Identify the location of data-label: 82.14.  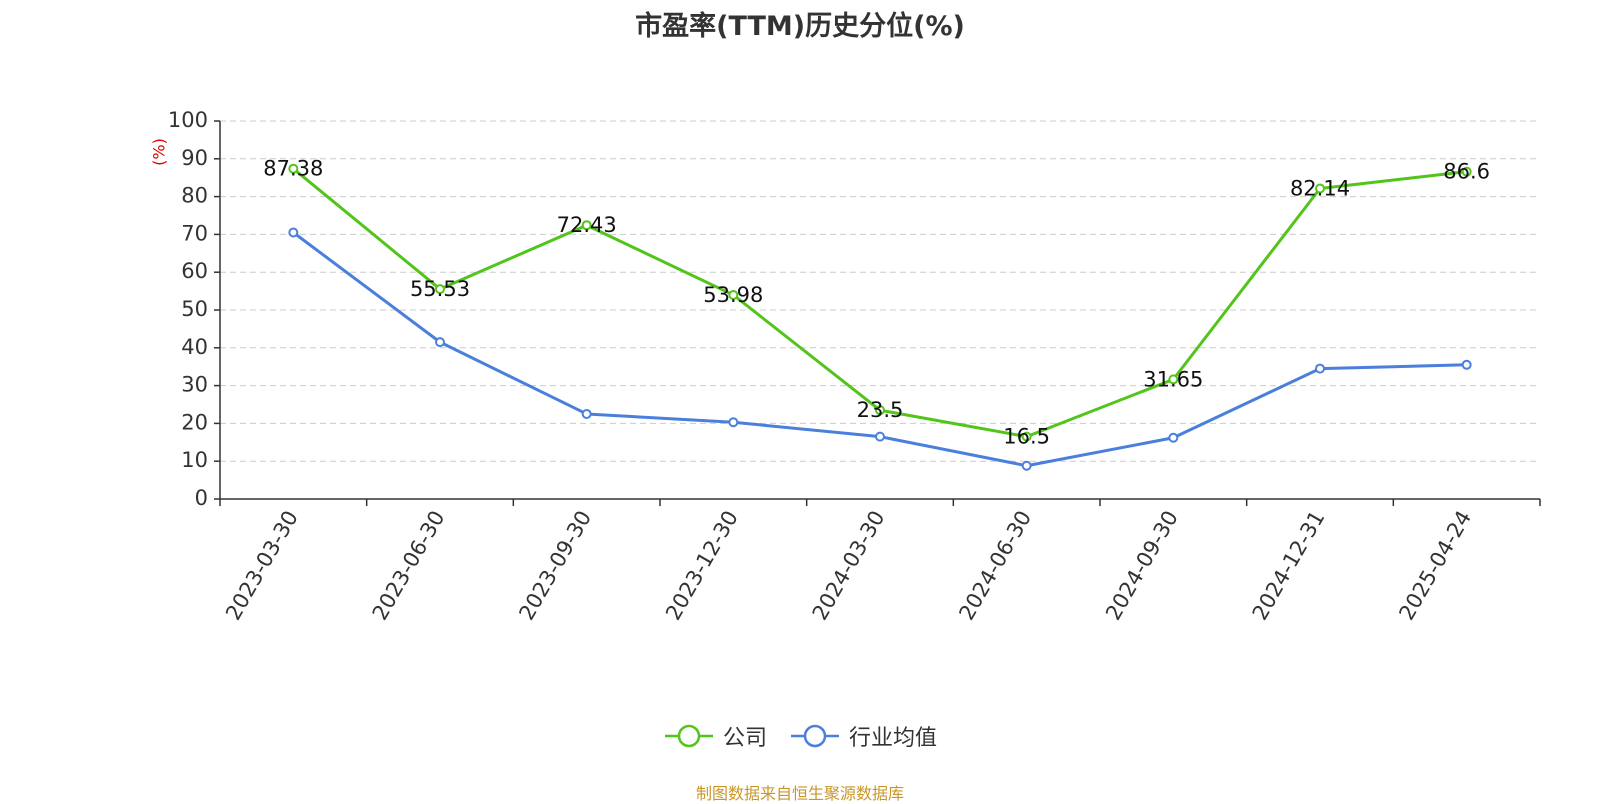
(1320, 189).